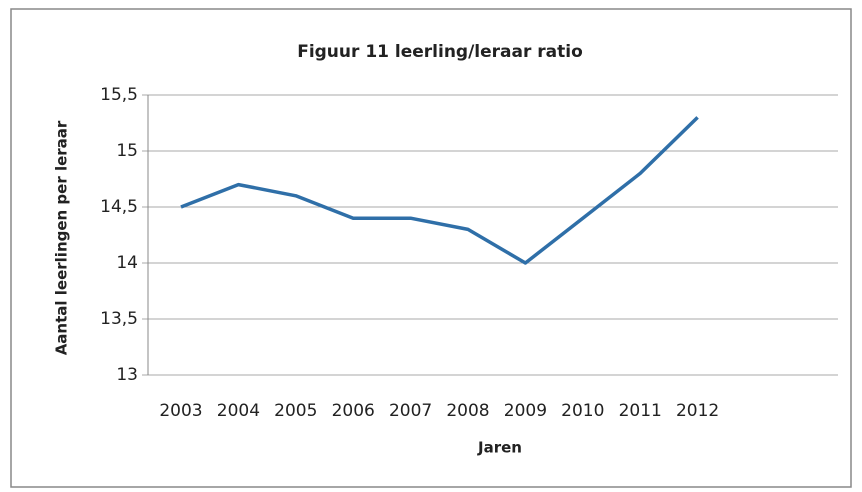 The image size is (862, 492). I want to click on y-tick-label: 13,5, so click(119, 319).